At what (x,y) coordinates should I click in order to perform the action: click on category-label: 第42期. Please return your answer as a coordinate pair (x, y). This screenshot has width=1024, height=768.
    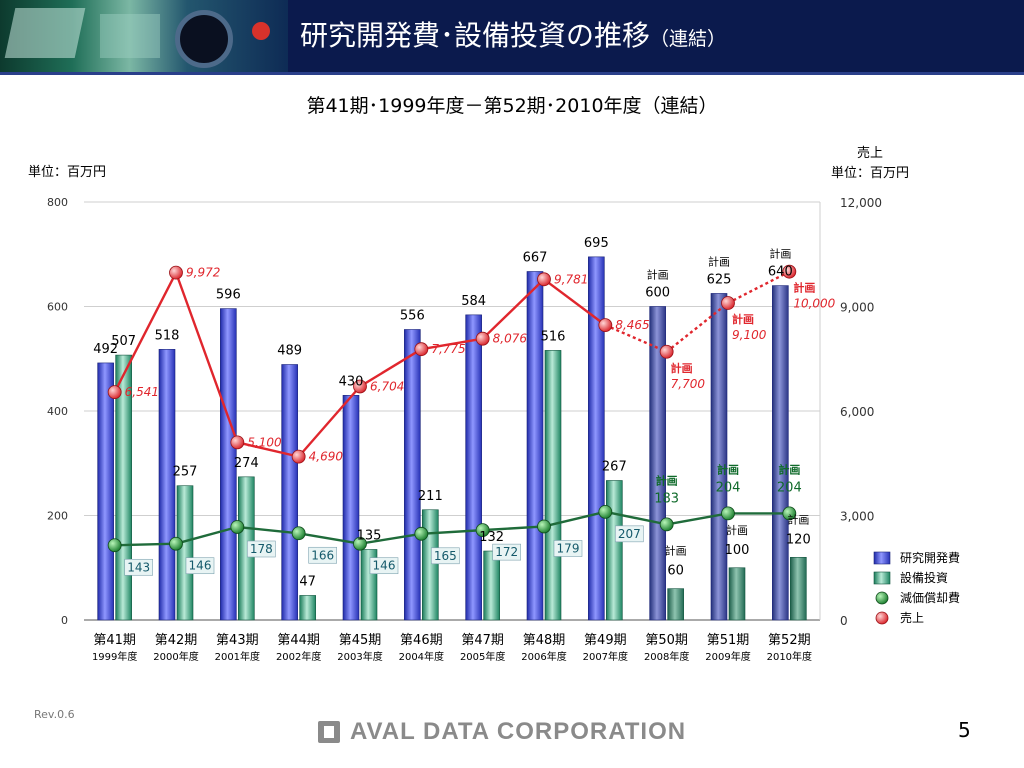
    Looking at the image, I should click on (176, 640).